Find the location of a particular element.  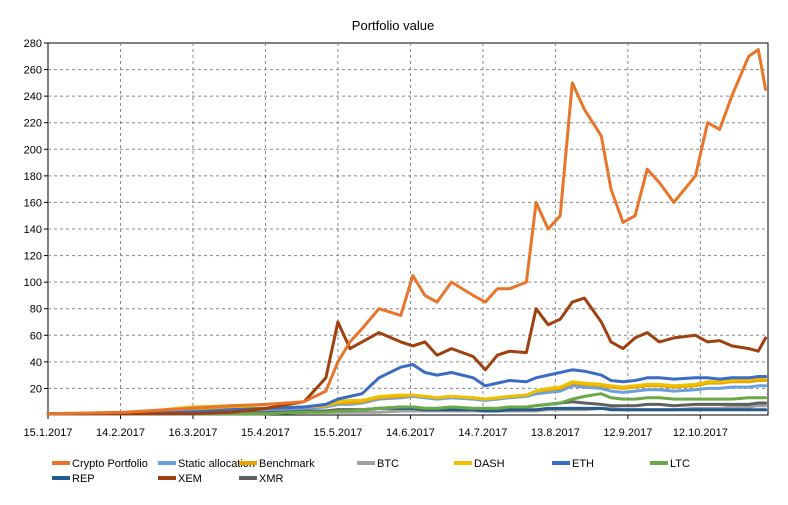

x-tick-label: 16.3.2017 is located at coordinates (192, 433).